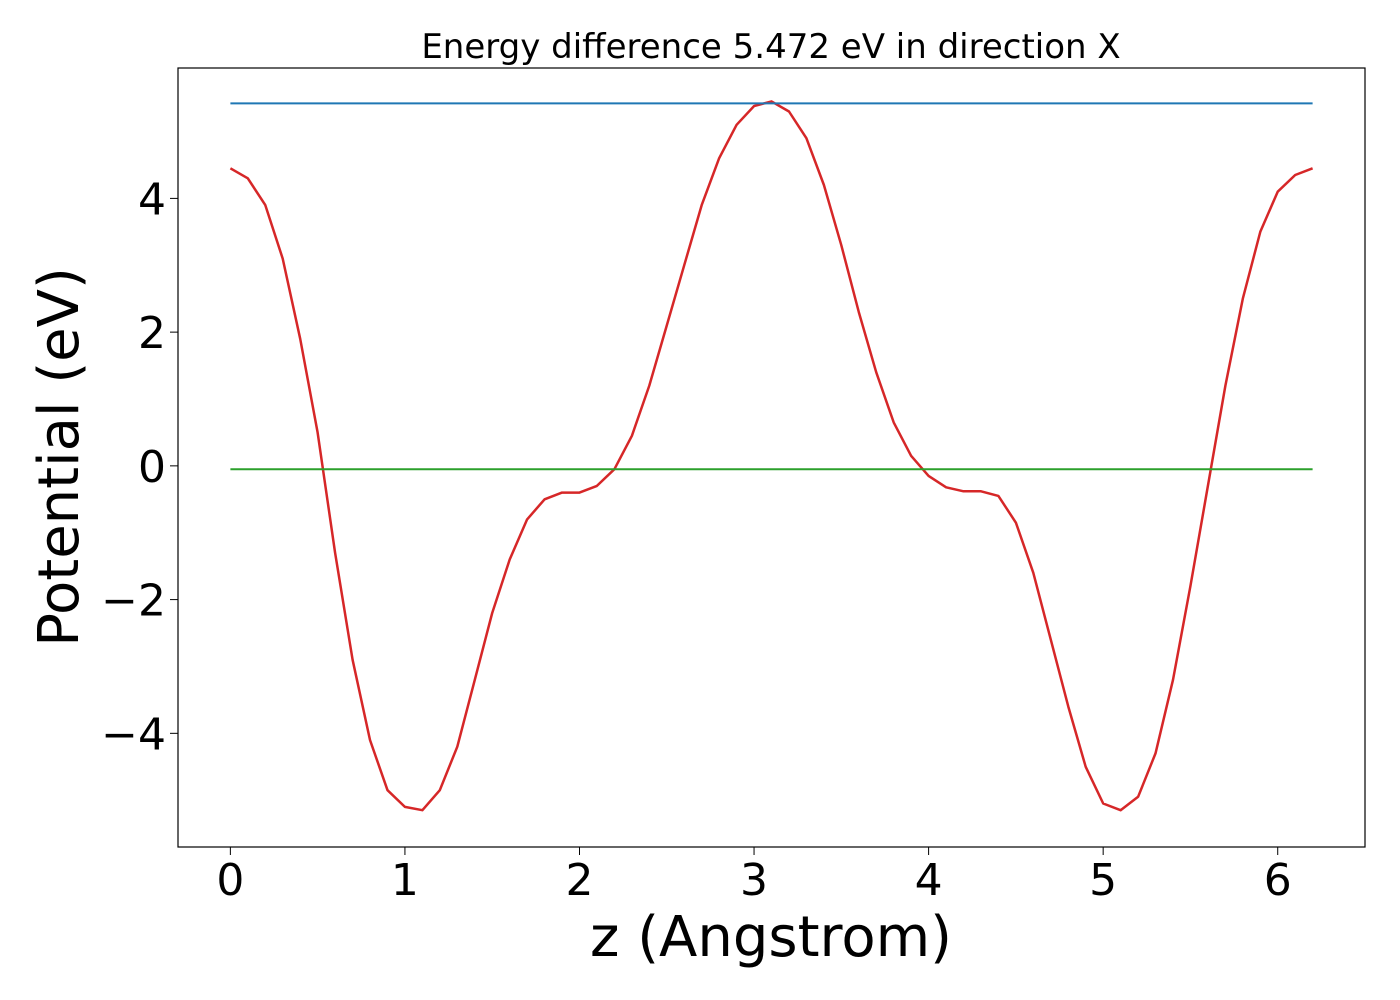  Describe the element at coordinates (133, 601) in the screenshot. I see `y-tick-label: −2` at that location.